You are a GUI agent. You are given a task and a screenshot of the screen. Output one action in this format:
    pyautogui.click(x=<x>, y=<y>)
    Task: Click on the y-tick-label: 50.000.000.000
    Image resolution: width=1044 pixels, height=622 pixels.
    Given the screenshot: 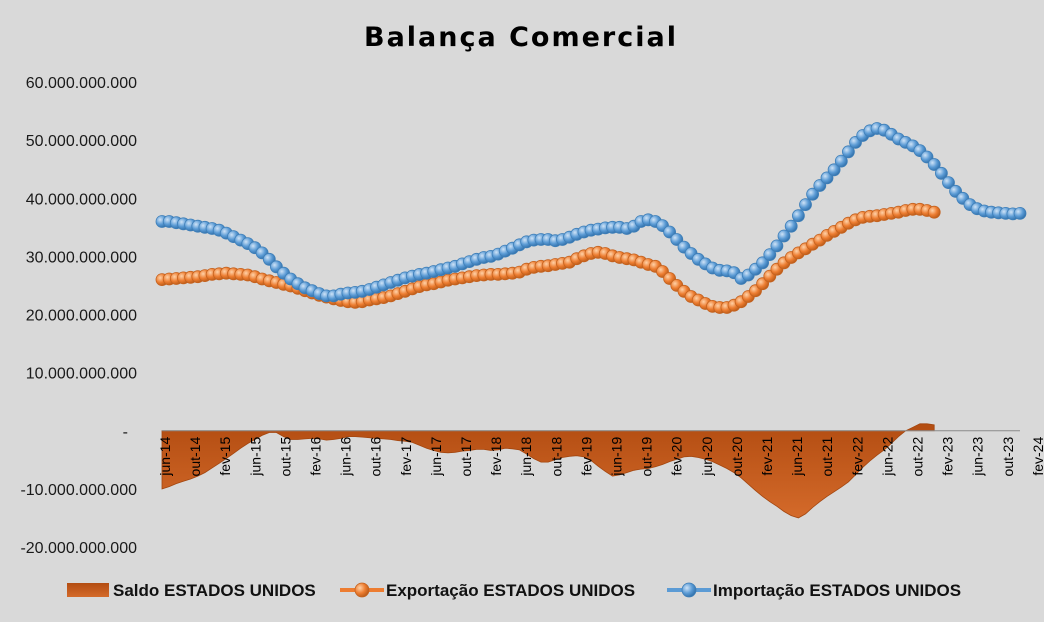 What is the action you would take?
    pyautogui.click(x=81, y=141)
    